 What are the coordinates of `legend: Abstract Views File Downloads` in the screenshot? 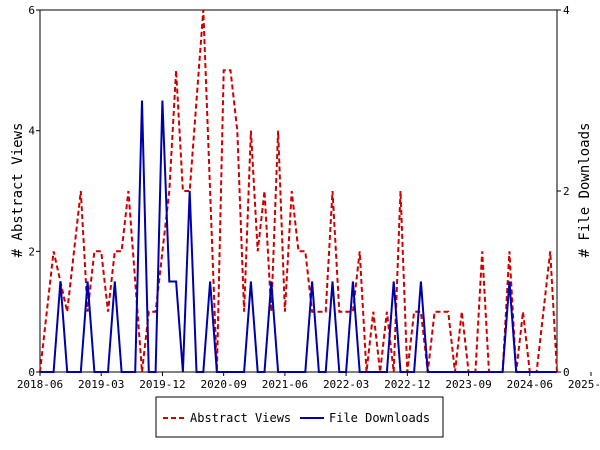 It's located at (299, 417).